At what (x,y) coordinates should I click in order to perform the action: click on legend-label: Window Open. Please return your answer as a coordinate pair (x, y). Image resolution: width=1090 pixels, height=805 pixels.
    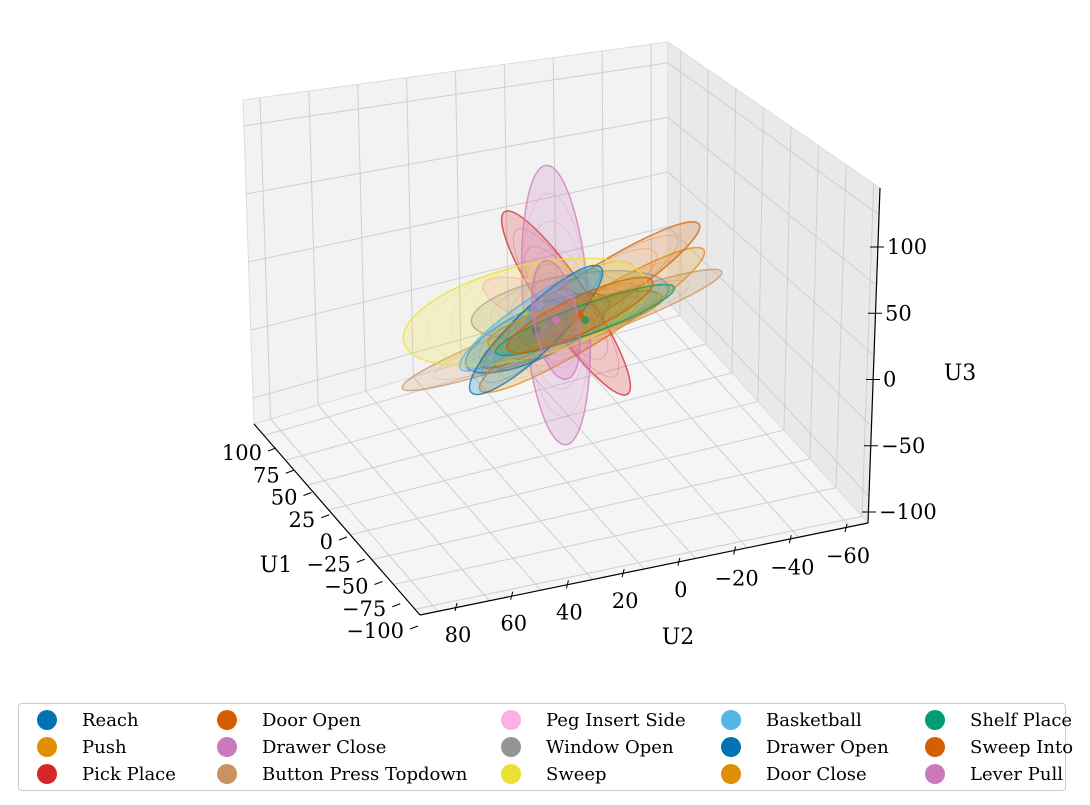
    Looking at the image, I should click on (610, 747).